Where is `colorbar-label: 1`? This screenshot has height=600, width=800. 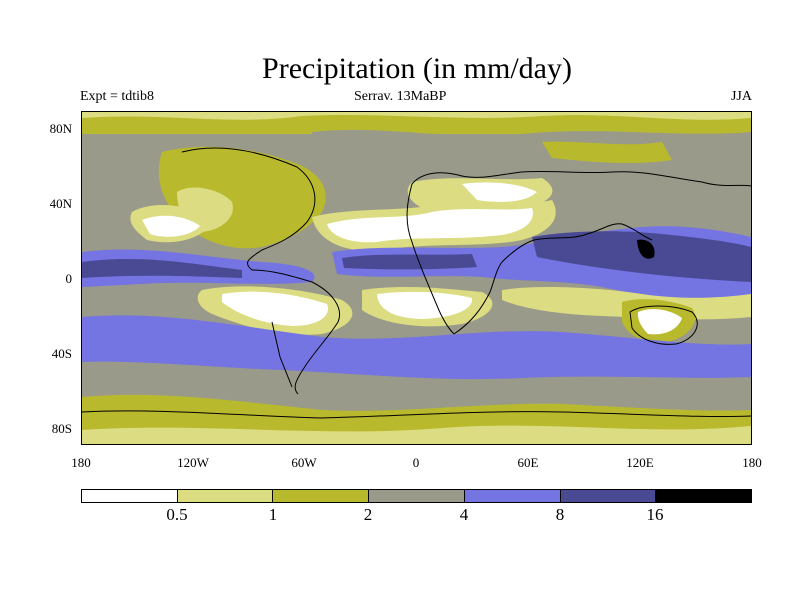 colorbar-label: 1 is located at coordinates (273, 514).